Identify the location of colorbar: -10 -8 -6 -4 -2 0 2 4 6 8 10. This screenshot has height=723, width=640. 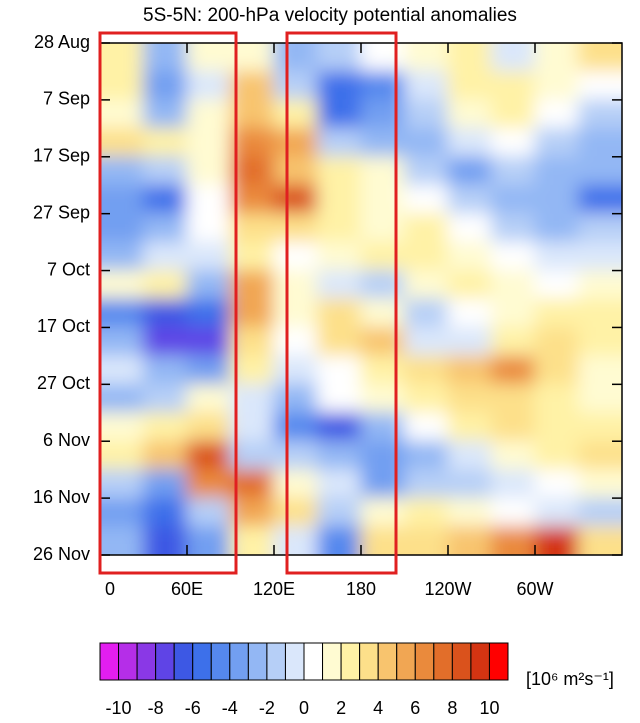
(304, 680).